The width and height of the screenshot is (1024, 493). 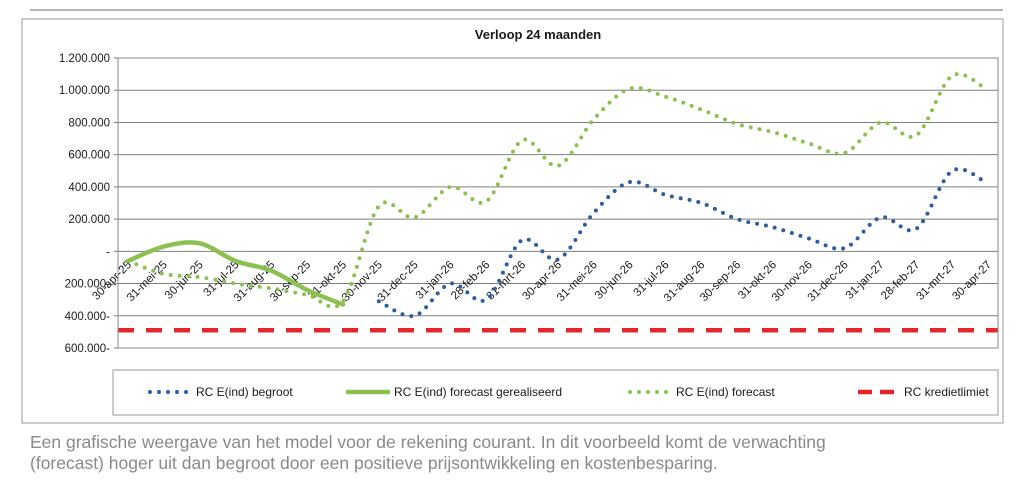 What do you see at coordinates (244, 392) in the screenshot?
I see `legend-label: RC E(ind) begroot` at bounding box center [244, 392].